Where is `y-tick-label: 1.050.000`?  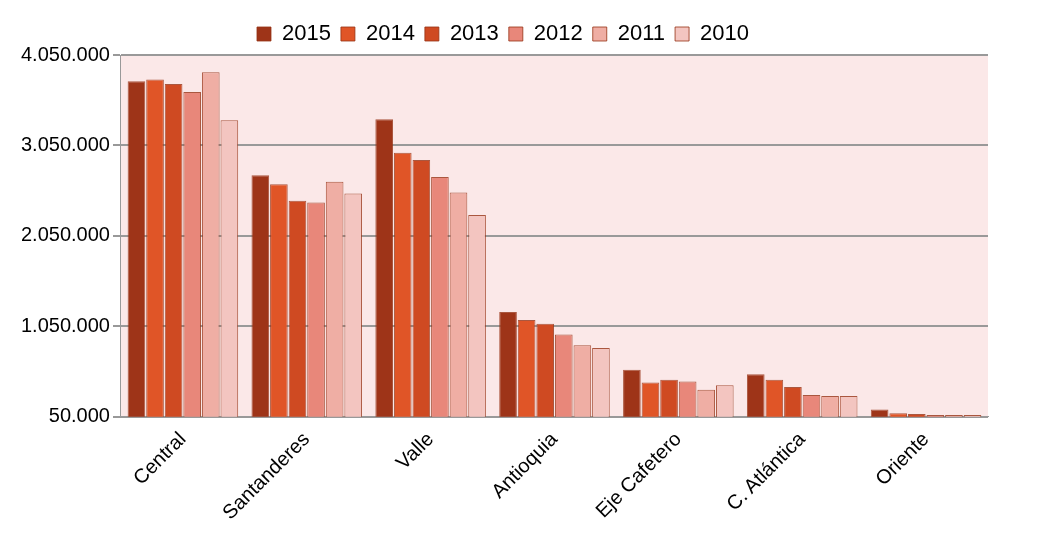 y-tick-label: 1.050.000 is located at coordinates (65, 324).